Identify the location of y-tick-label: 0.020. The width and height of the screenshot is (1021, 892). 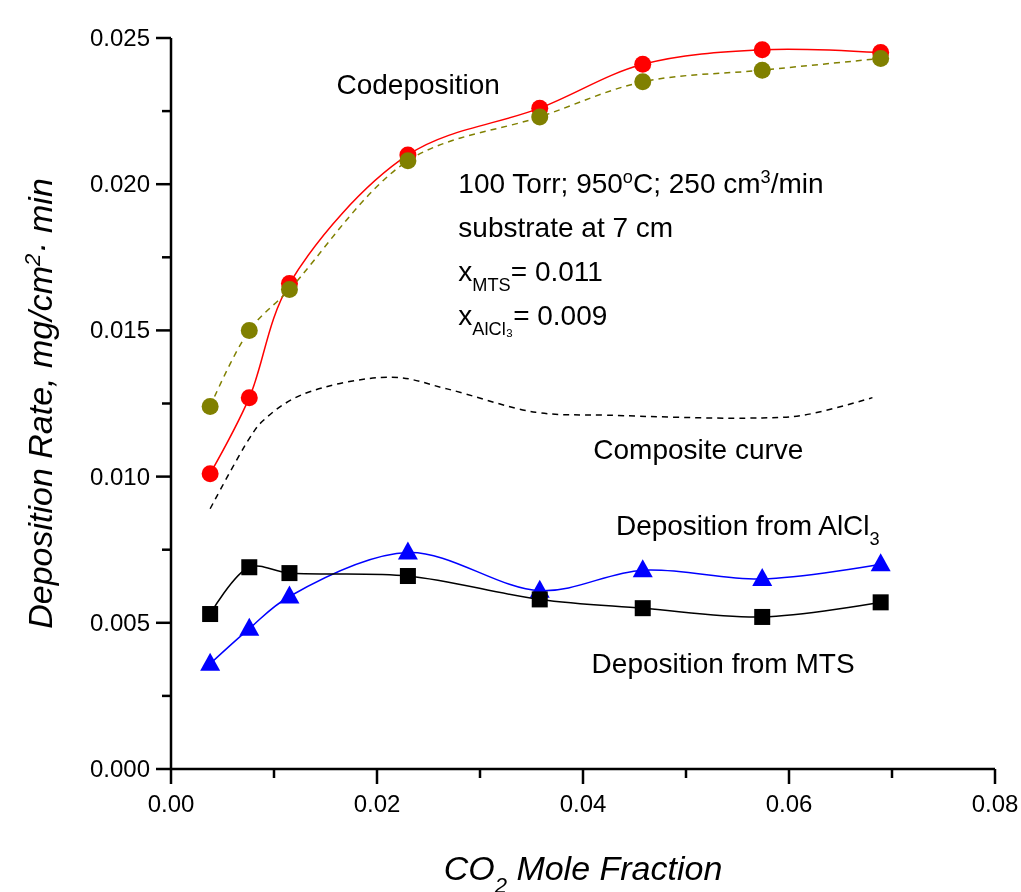
(119, 184).